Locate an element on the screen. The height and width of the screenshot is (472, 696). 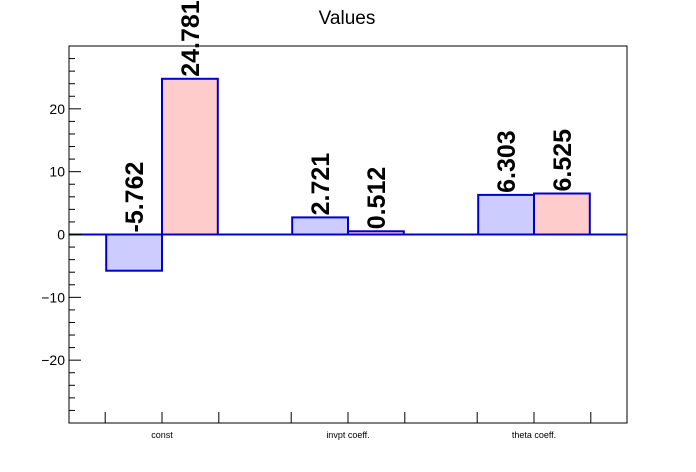
y-tick-label: 10 is located at coordinates (57, 172).